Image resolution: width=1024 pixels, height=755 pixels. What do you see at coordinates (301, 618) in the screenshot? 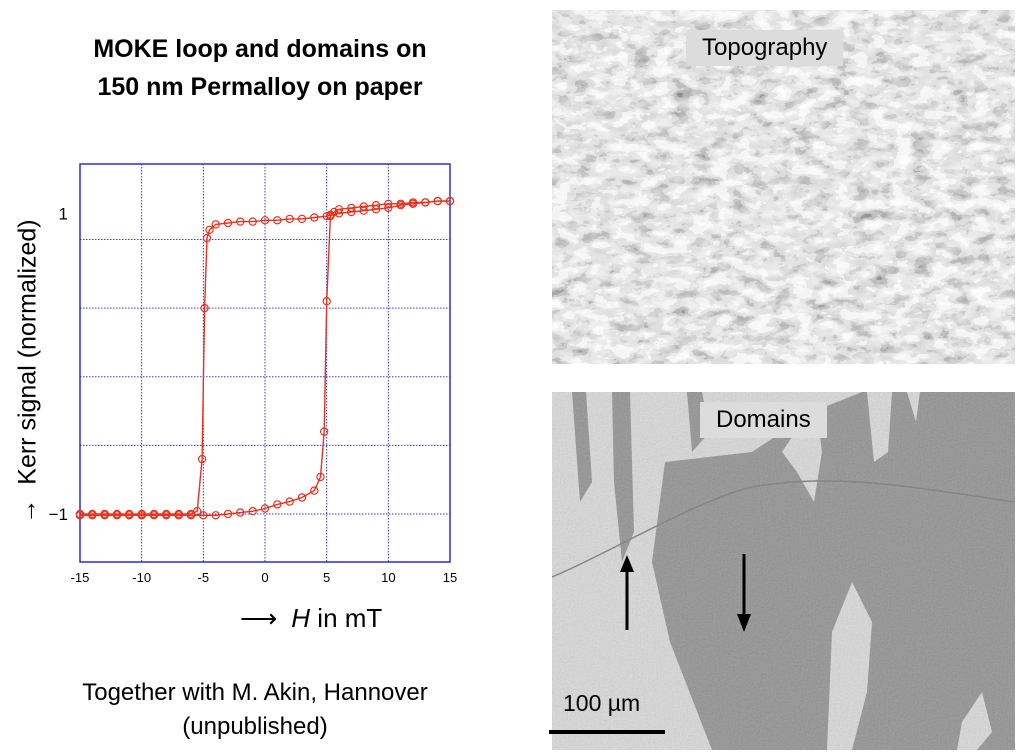
I see `x-axis-variable: H` at bounding box center [301, 618].